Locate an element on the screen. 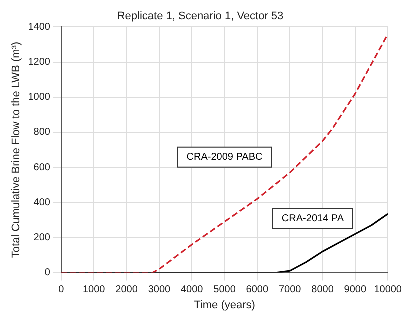  x-tick-label: 9000 is located at coordinates (355, 290).